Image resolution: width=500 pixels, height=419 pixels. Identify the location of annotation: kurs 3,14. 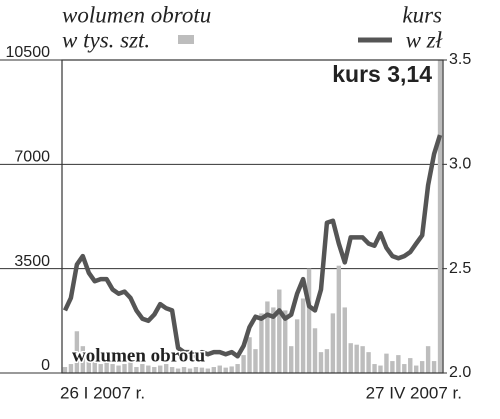
(382, 74).